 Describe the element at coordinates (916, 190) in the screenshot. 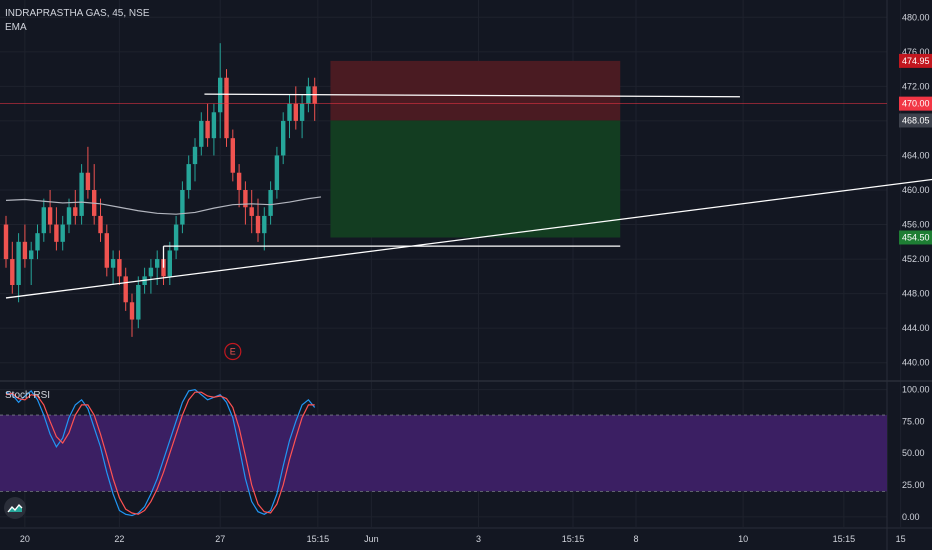

I see `price-tick-label: 460.00` at that location.